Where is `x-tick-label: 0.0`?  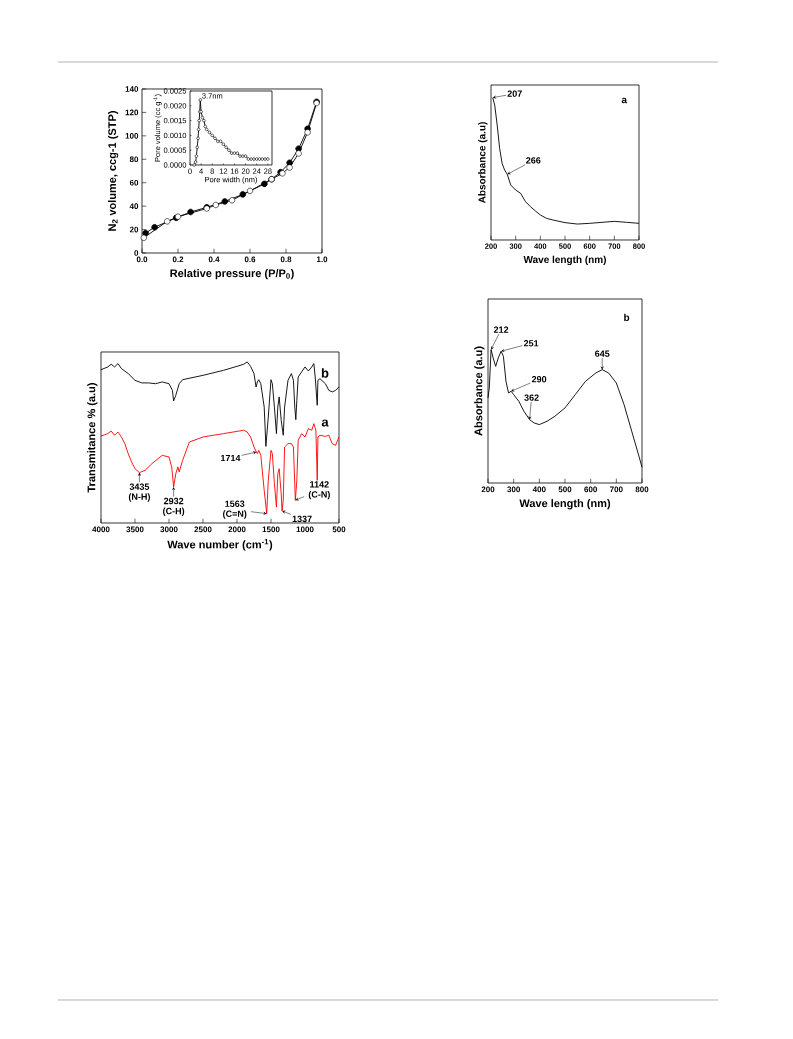
x-tick-label: 0.0 is located at coordinates (142, 259).